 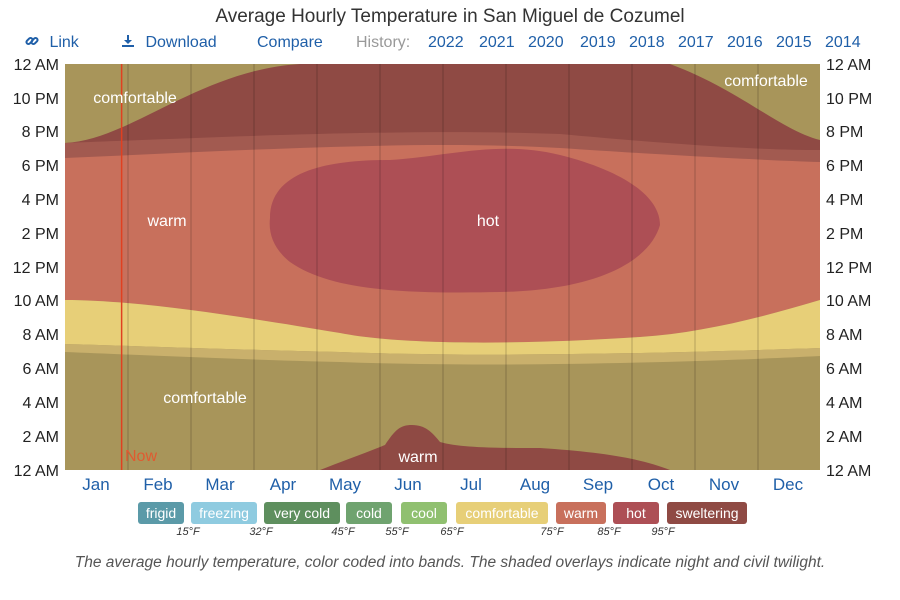 What do you see at coordinates (161, 513) in the screenshot?
I see `legend-band-frigid: frigid` at bounding box center [161, 513].